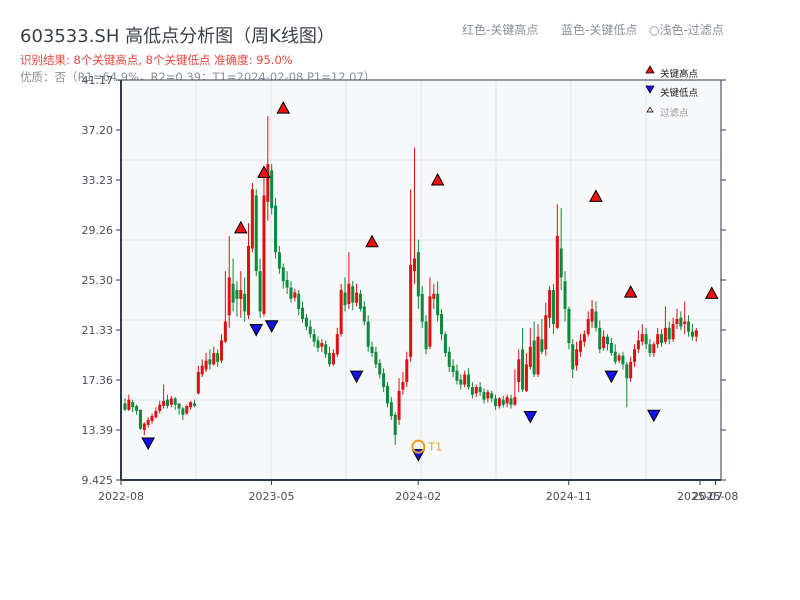 The image size is (800, 600). I want to click on t1-ring-icon, so click(418, 446).